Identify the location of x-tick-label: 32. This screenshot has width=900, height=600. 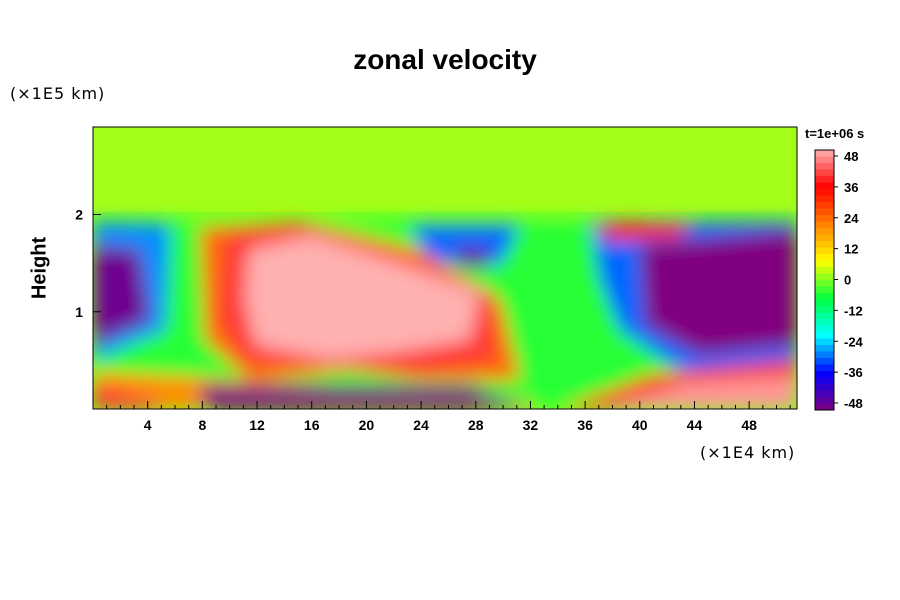
(531, 425).